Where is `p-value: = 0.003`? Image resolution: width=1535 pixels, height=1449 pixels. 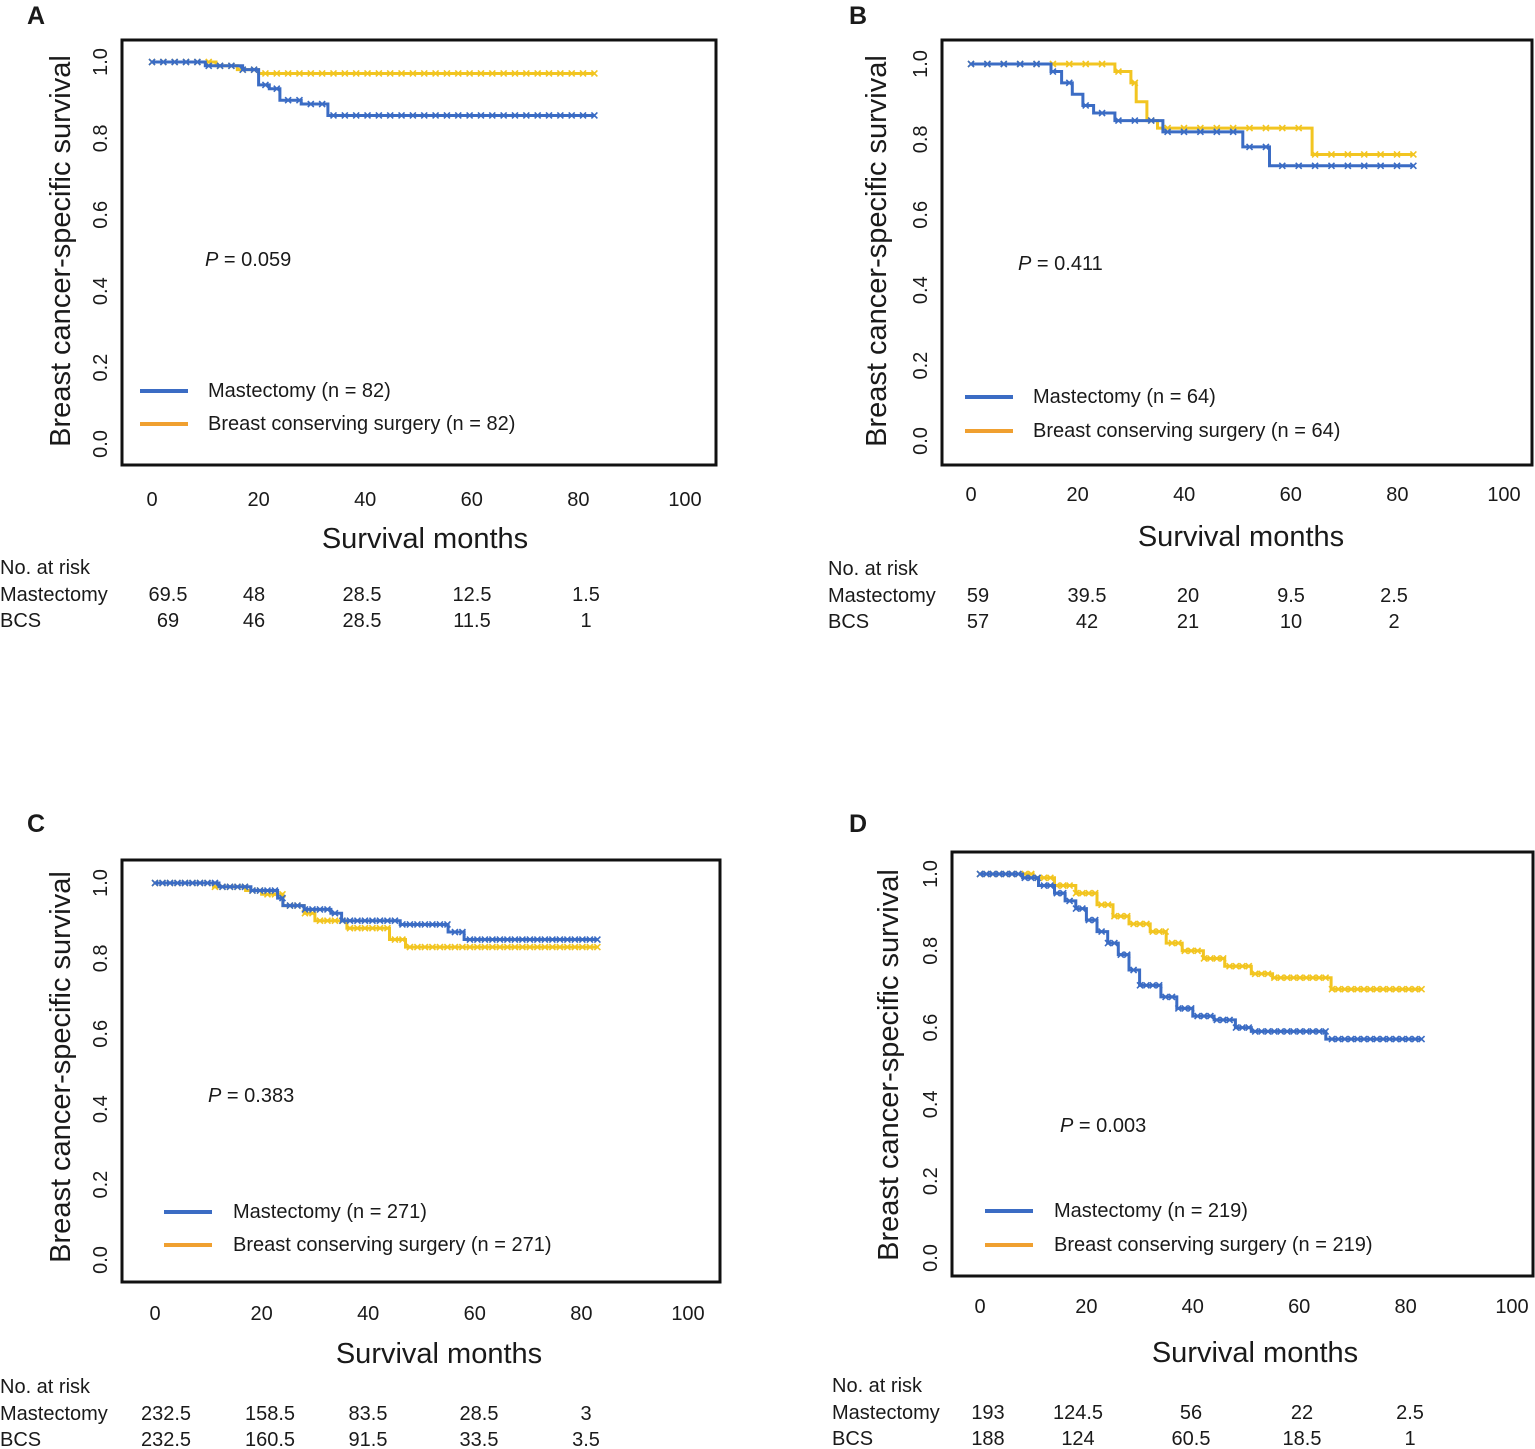 p-value: = 0.003 is located at coordinates (1109, 1126).